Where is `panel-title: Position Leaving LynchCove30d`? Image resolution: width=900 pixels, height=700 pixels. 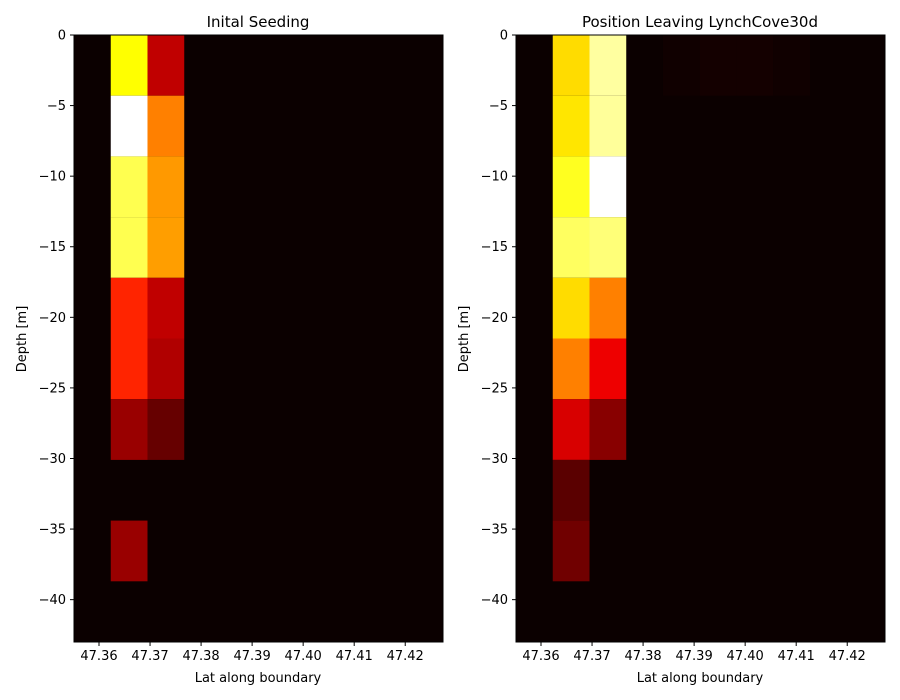
panel-title: Position Leaving LynchCove30d is located at coordinates (700, 22).